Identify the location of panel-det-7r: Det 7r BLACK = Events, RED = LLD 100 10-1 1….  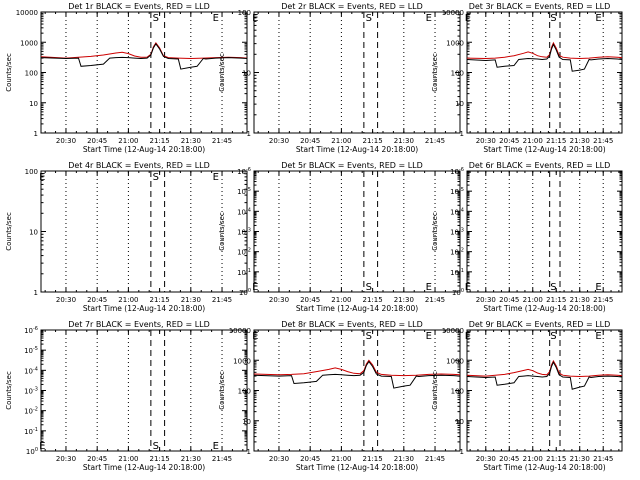
(126, 396).